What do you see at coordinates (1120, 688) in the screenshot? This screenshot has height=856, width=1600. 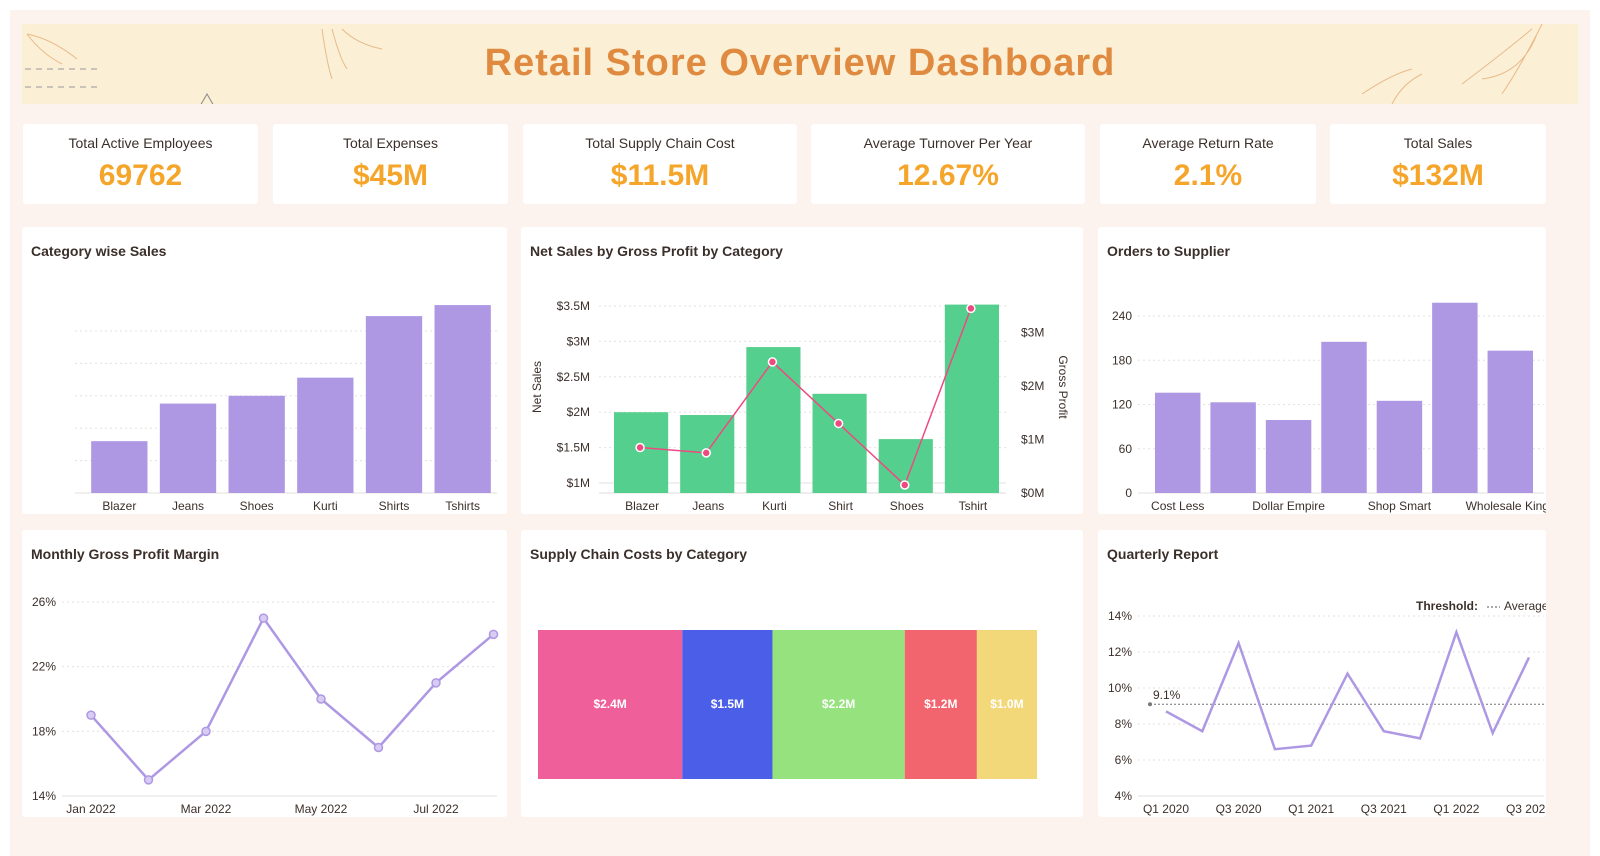 I see `y-tick-label: 10%` at bounding box center [1120, 688].